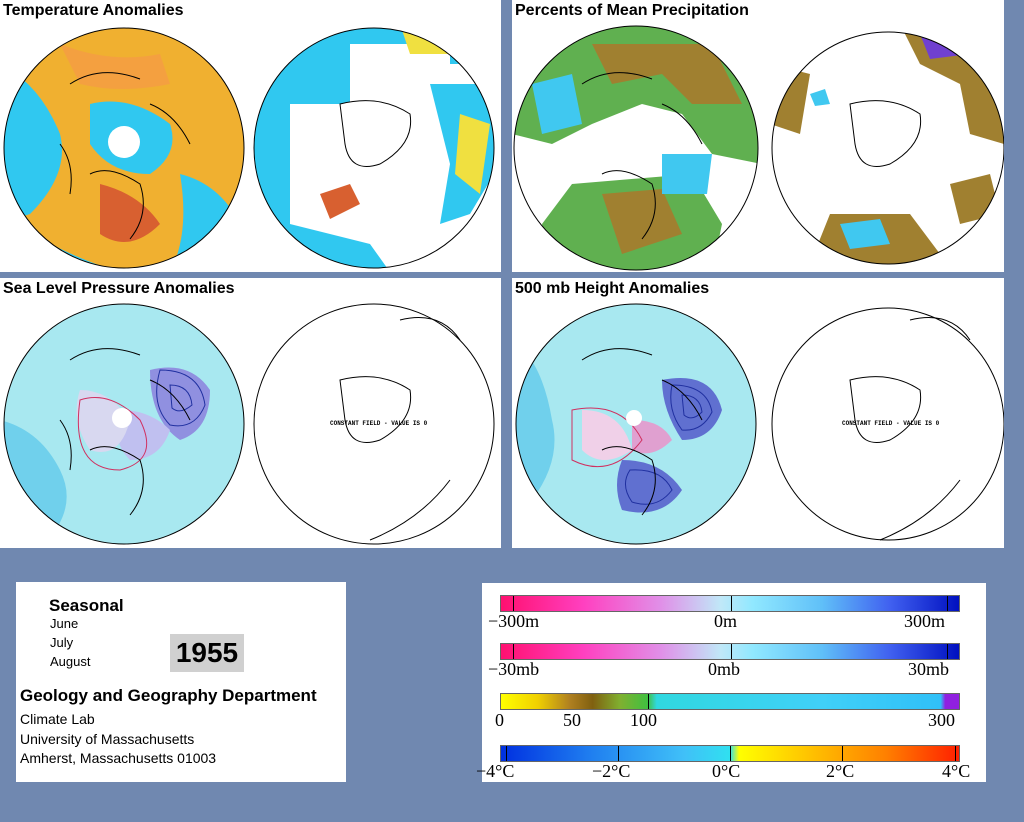 The width and height of the screenshot is (1024, 822). What do you see at coordinates (168, 695) in the screenshot?
I see `department-label: Geology and Geography Department` at bounding box center [168, 695].